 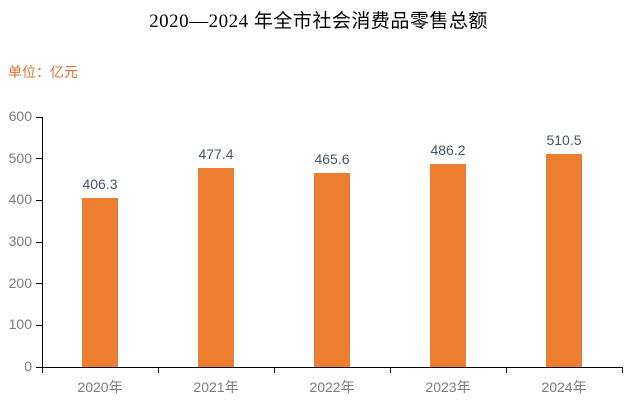 What do you see at coordinates (20, 157) in the screenshot?
I see `y-tick-label: 500` at bounding box center [20, 157].